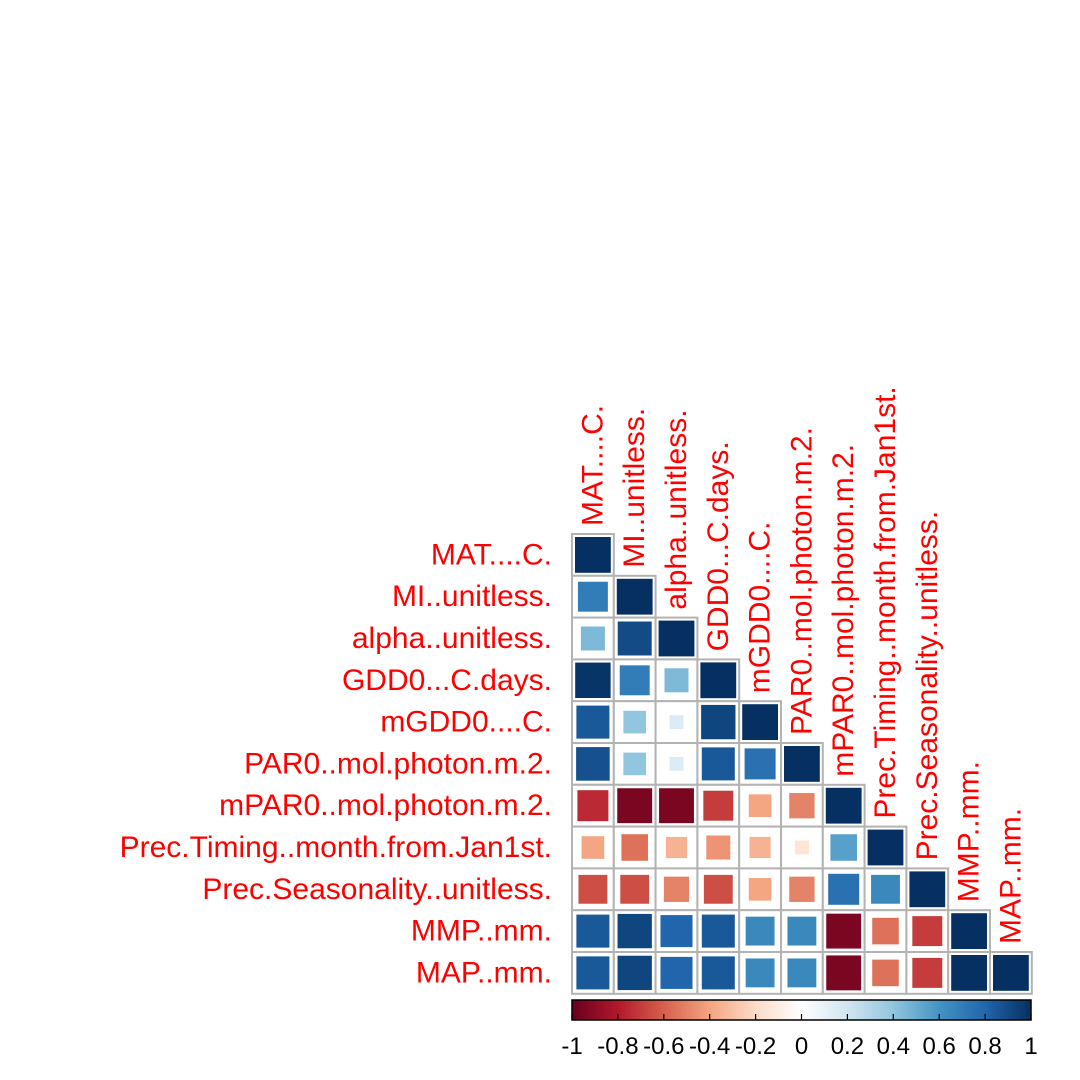 The image size is (1080, 1080). What do you see at coordinates (592, 465) in the screenshot?
I see `column-label: MAT....C.` at bounding box center [592, 465].